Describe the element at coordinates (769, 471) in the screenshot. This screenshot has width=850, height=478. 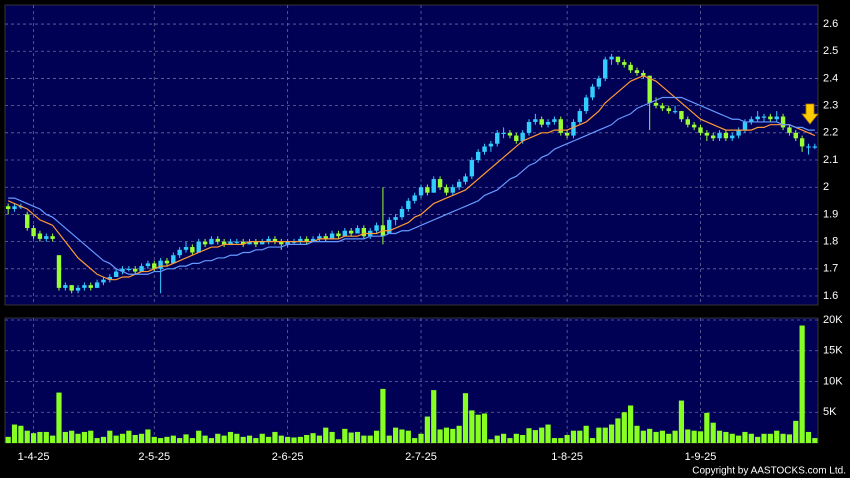
I see `copyright: Copyright by AASTOCKS.com Ltd.` at that location.